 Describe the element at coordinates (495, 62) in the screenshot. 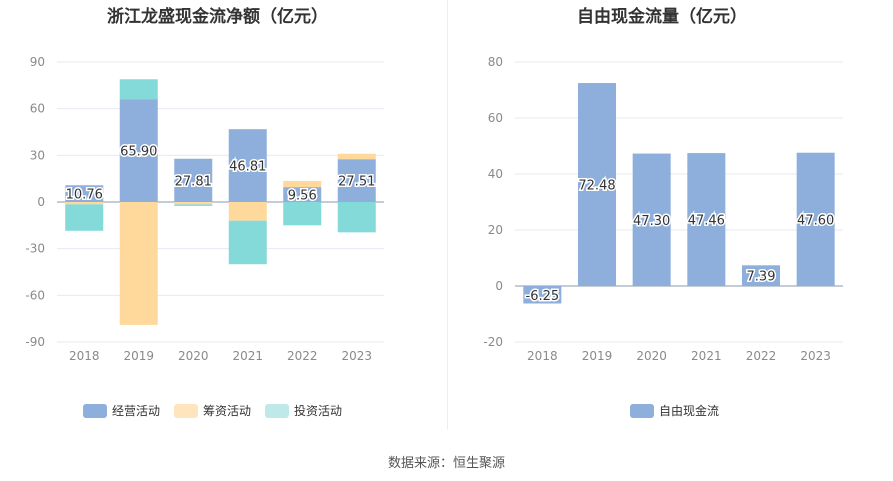

I see `right-chart-y-tick-label: 80` at that location.